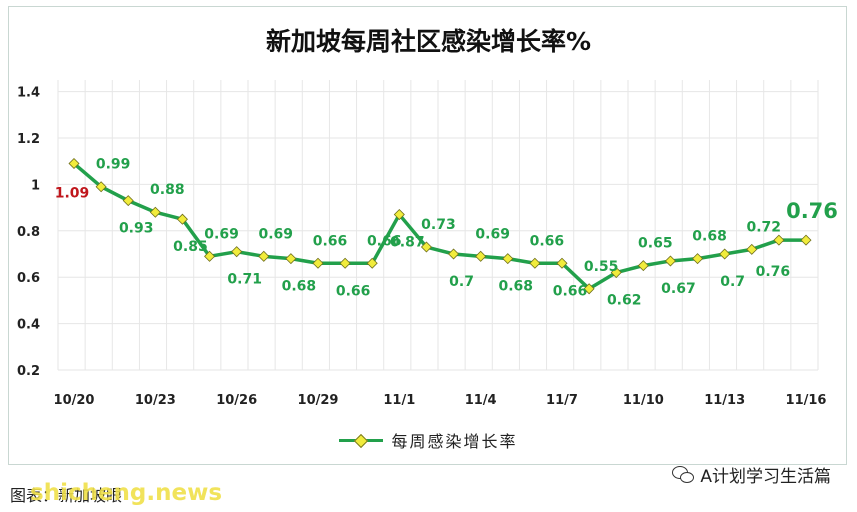 The width and height of the screenshot is (857, 512). I want to click on data-label: 0.85, so click(190, 247).